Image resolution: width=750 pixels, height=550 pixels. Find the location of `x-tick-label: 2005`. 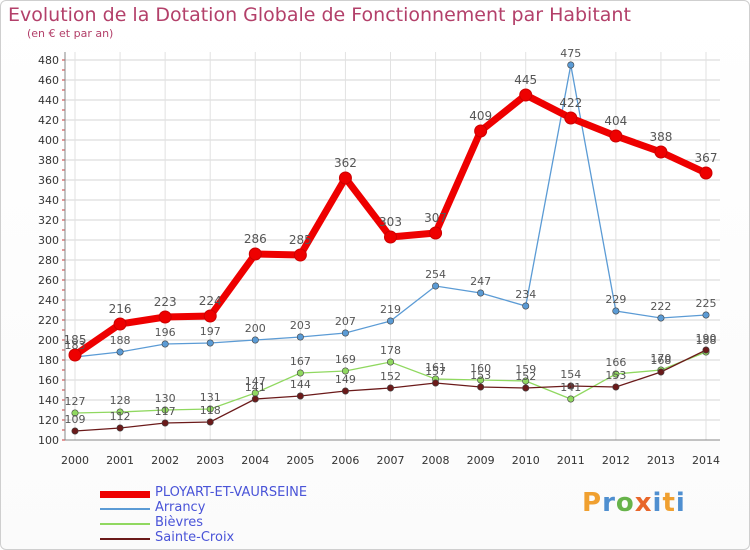

x-tick-label: 2005 is located at coordinates (300, 460).